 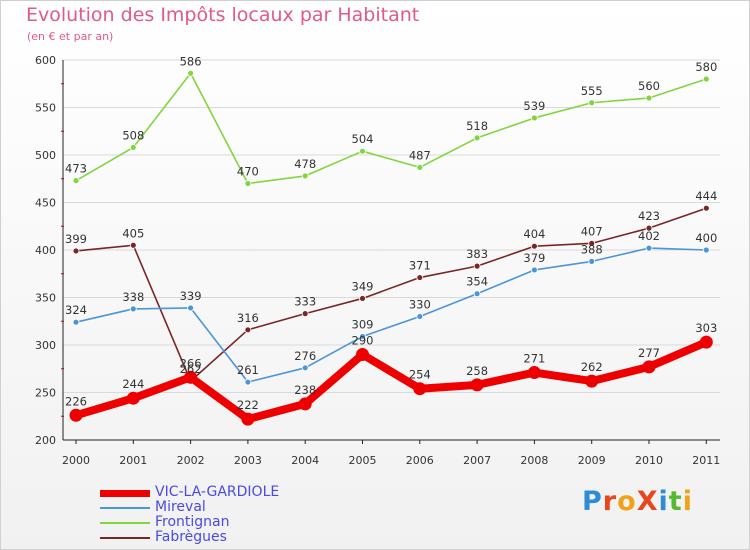 What do you see at coordinates (191, 61) in the screenshot?
I see `data-label: 586` at bounding box center [191, 61].